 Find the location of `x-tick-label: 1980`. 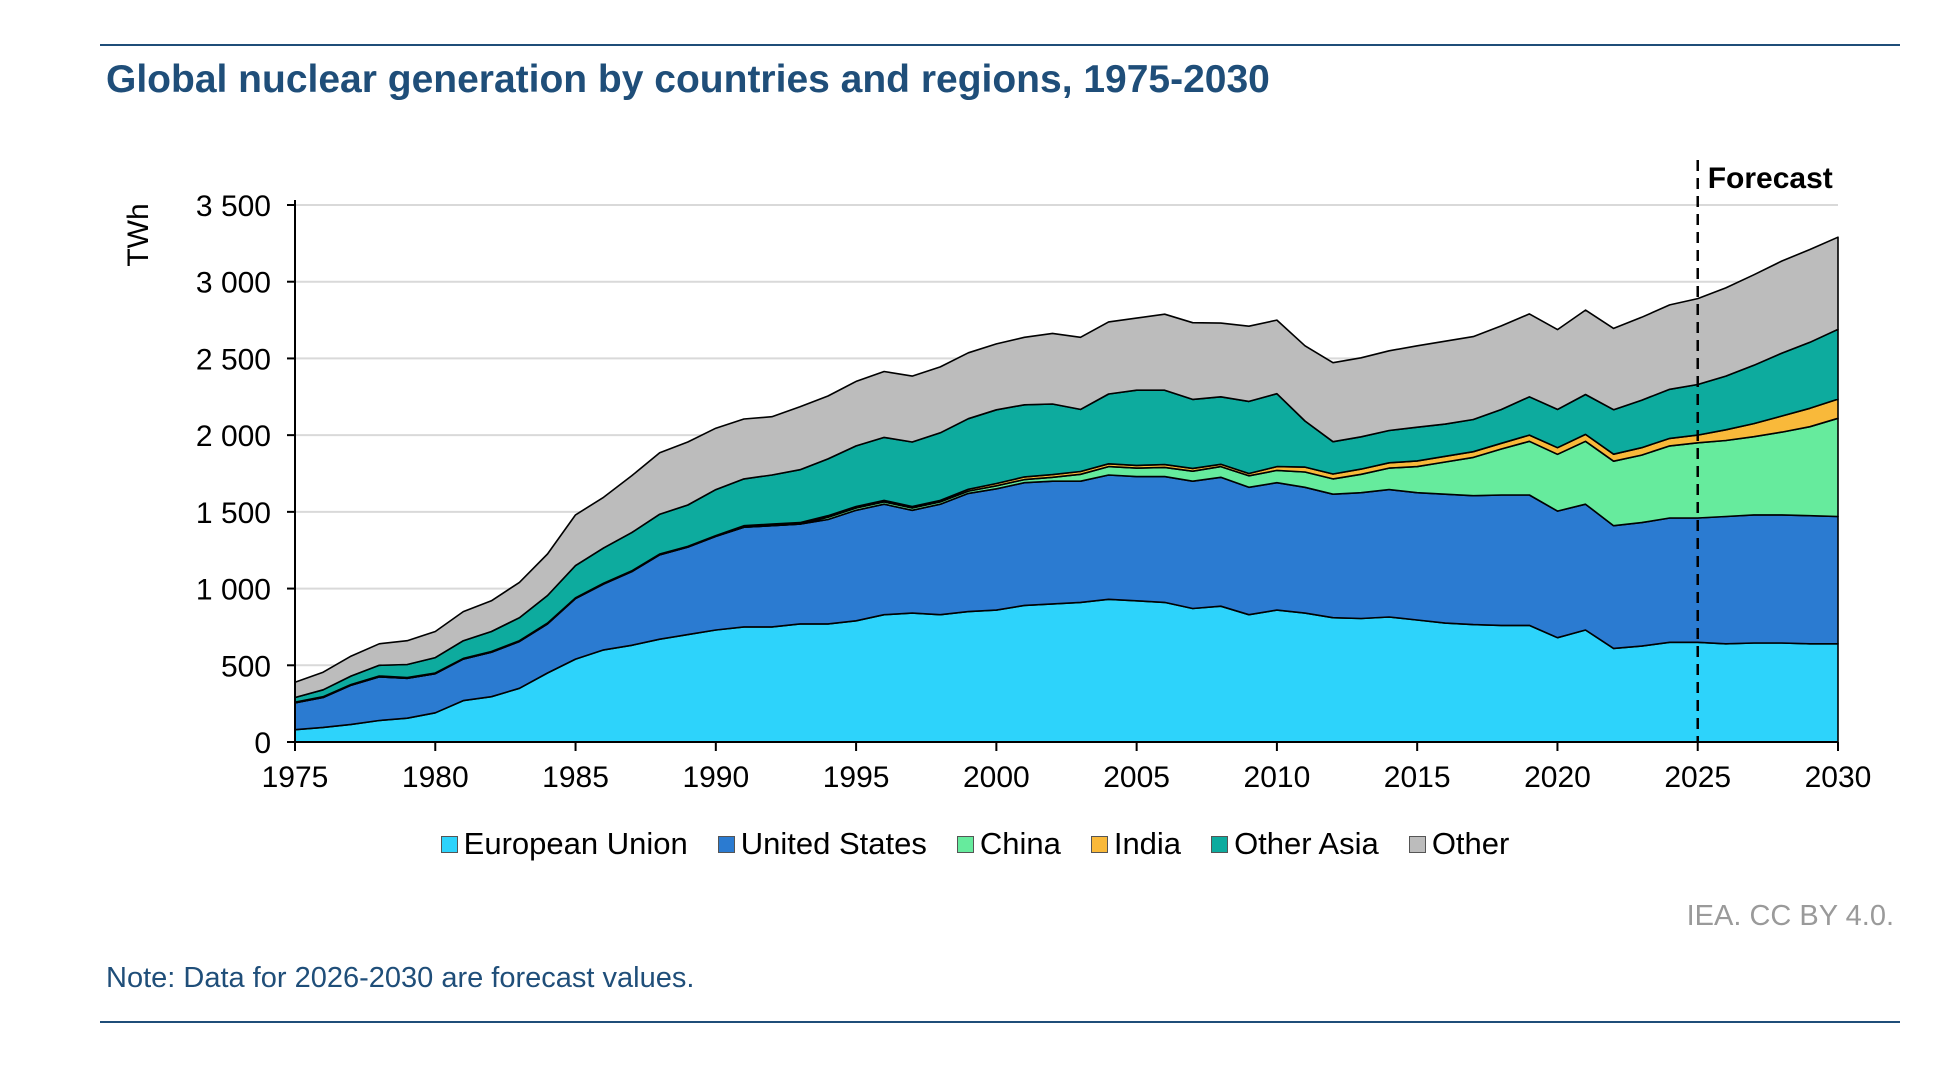

x-tick-label: 1980 is located at coordinates (435, 777).